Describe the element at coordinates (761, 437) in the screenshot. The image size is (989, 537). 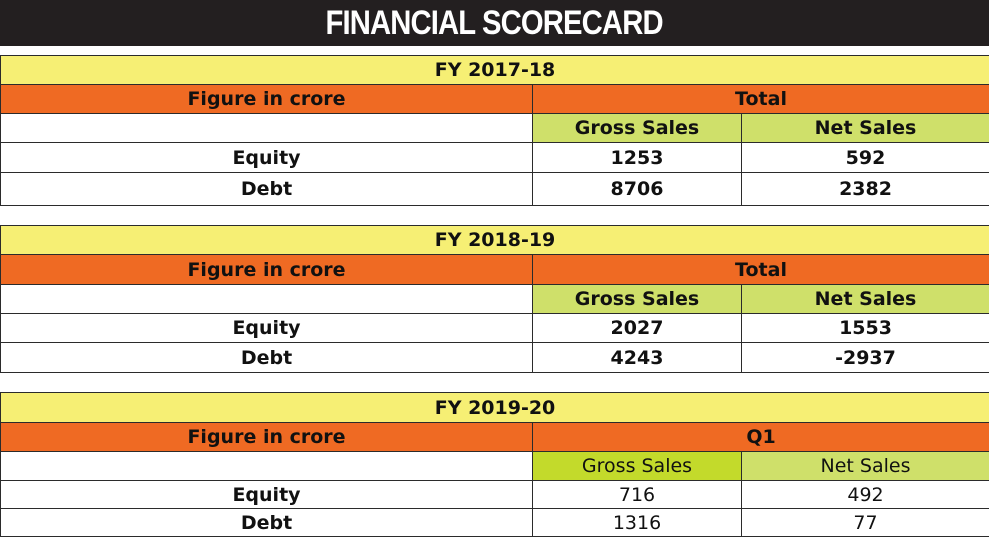
I see `column-group-header: Q1` at that location.